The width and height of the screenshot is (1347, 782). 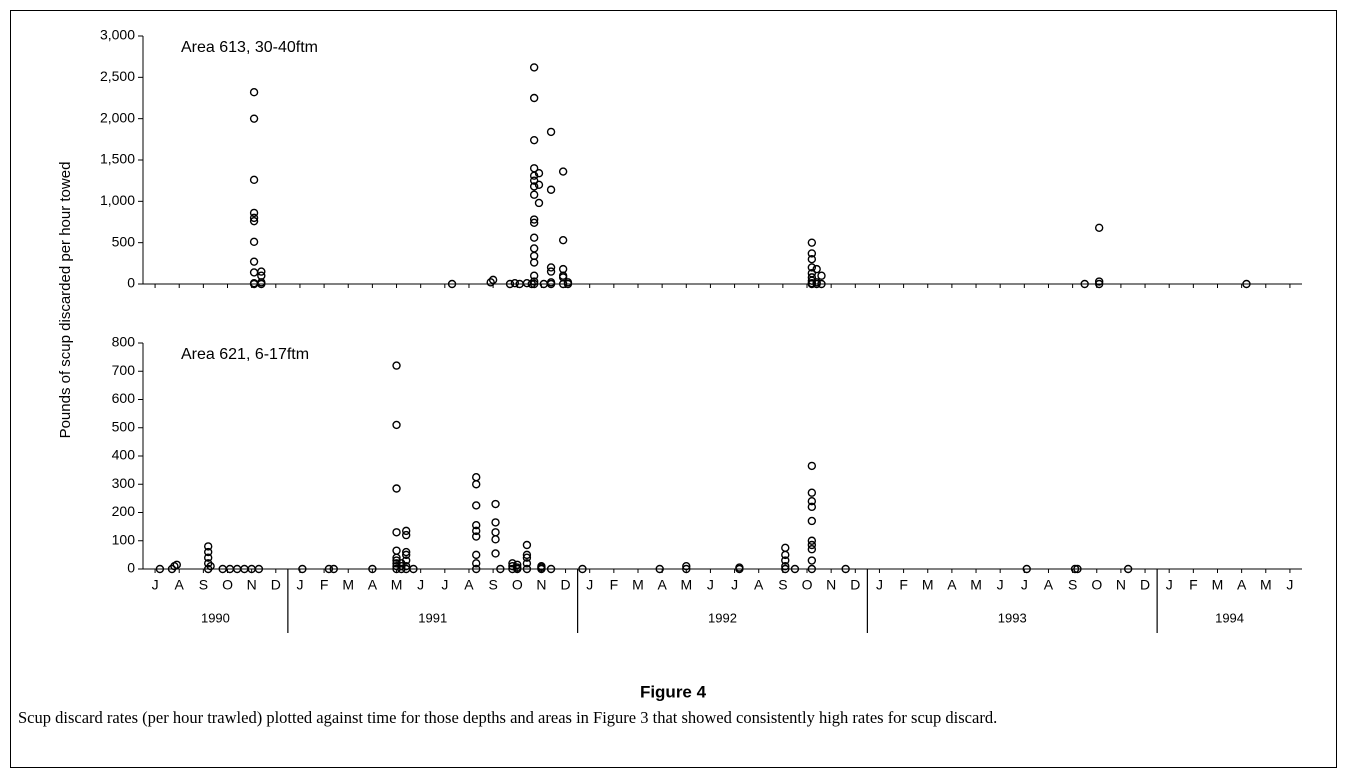 What do you see at coordinates (65, 300) in the screenshot?
I see `y-axis-label: Pounds of scup discarded per hour towed` at bounding box center [65, 300].